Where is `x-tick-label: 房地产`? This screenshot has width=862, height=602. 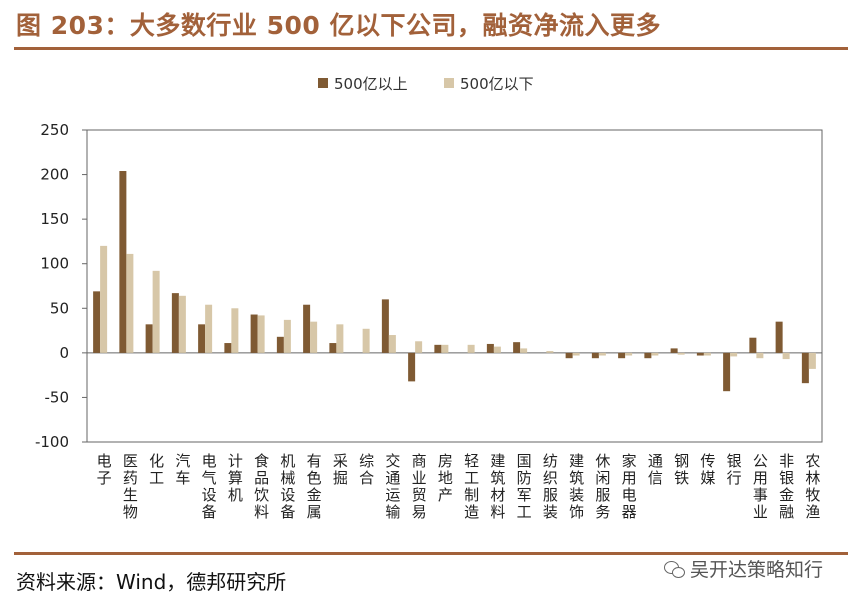
x-tick-label: 房地产 is located at coordinates (445, 478).